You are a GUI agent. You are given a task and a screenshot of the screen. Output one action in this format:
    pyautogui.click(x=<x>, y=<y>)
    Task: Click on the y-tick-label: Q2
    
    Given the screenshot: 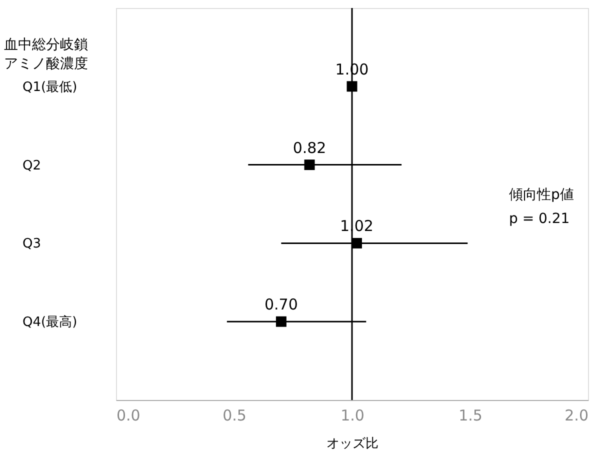 What is the action you would take?
    pyautogui.click(x=32, y=166)
    